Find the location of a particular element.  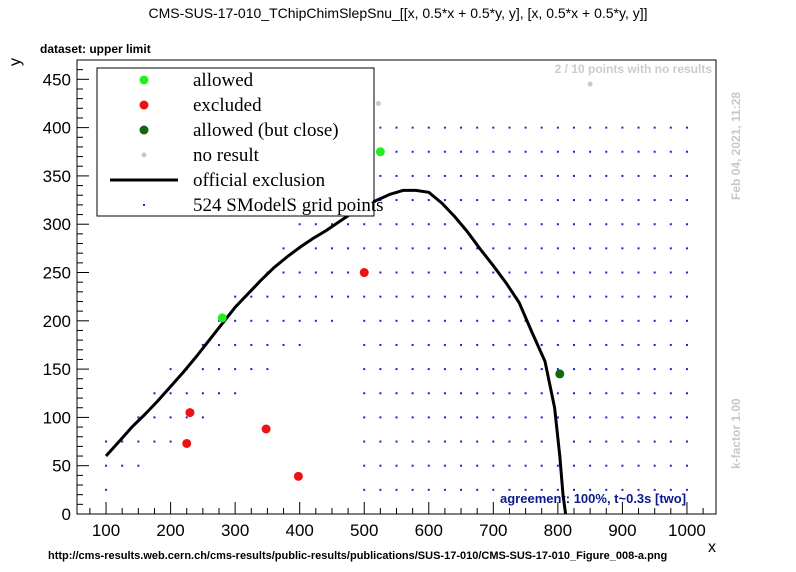

x-tick-label: 700 is located at coordinates (493, 530).